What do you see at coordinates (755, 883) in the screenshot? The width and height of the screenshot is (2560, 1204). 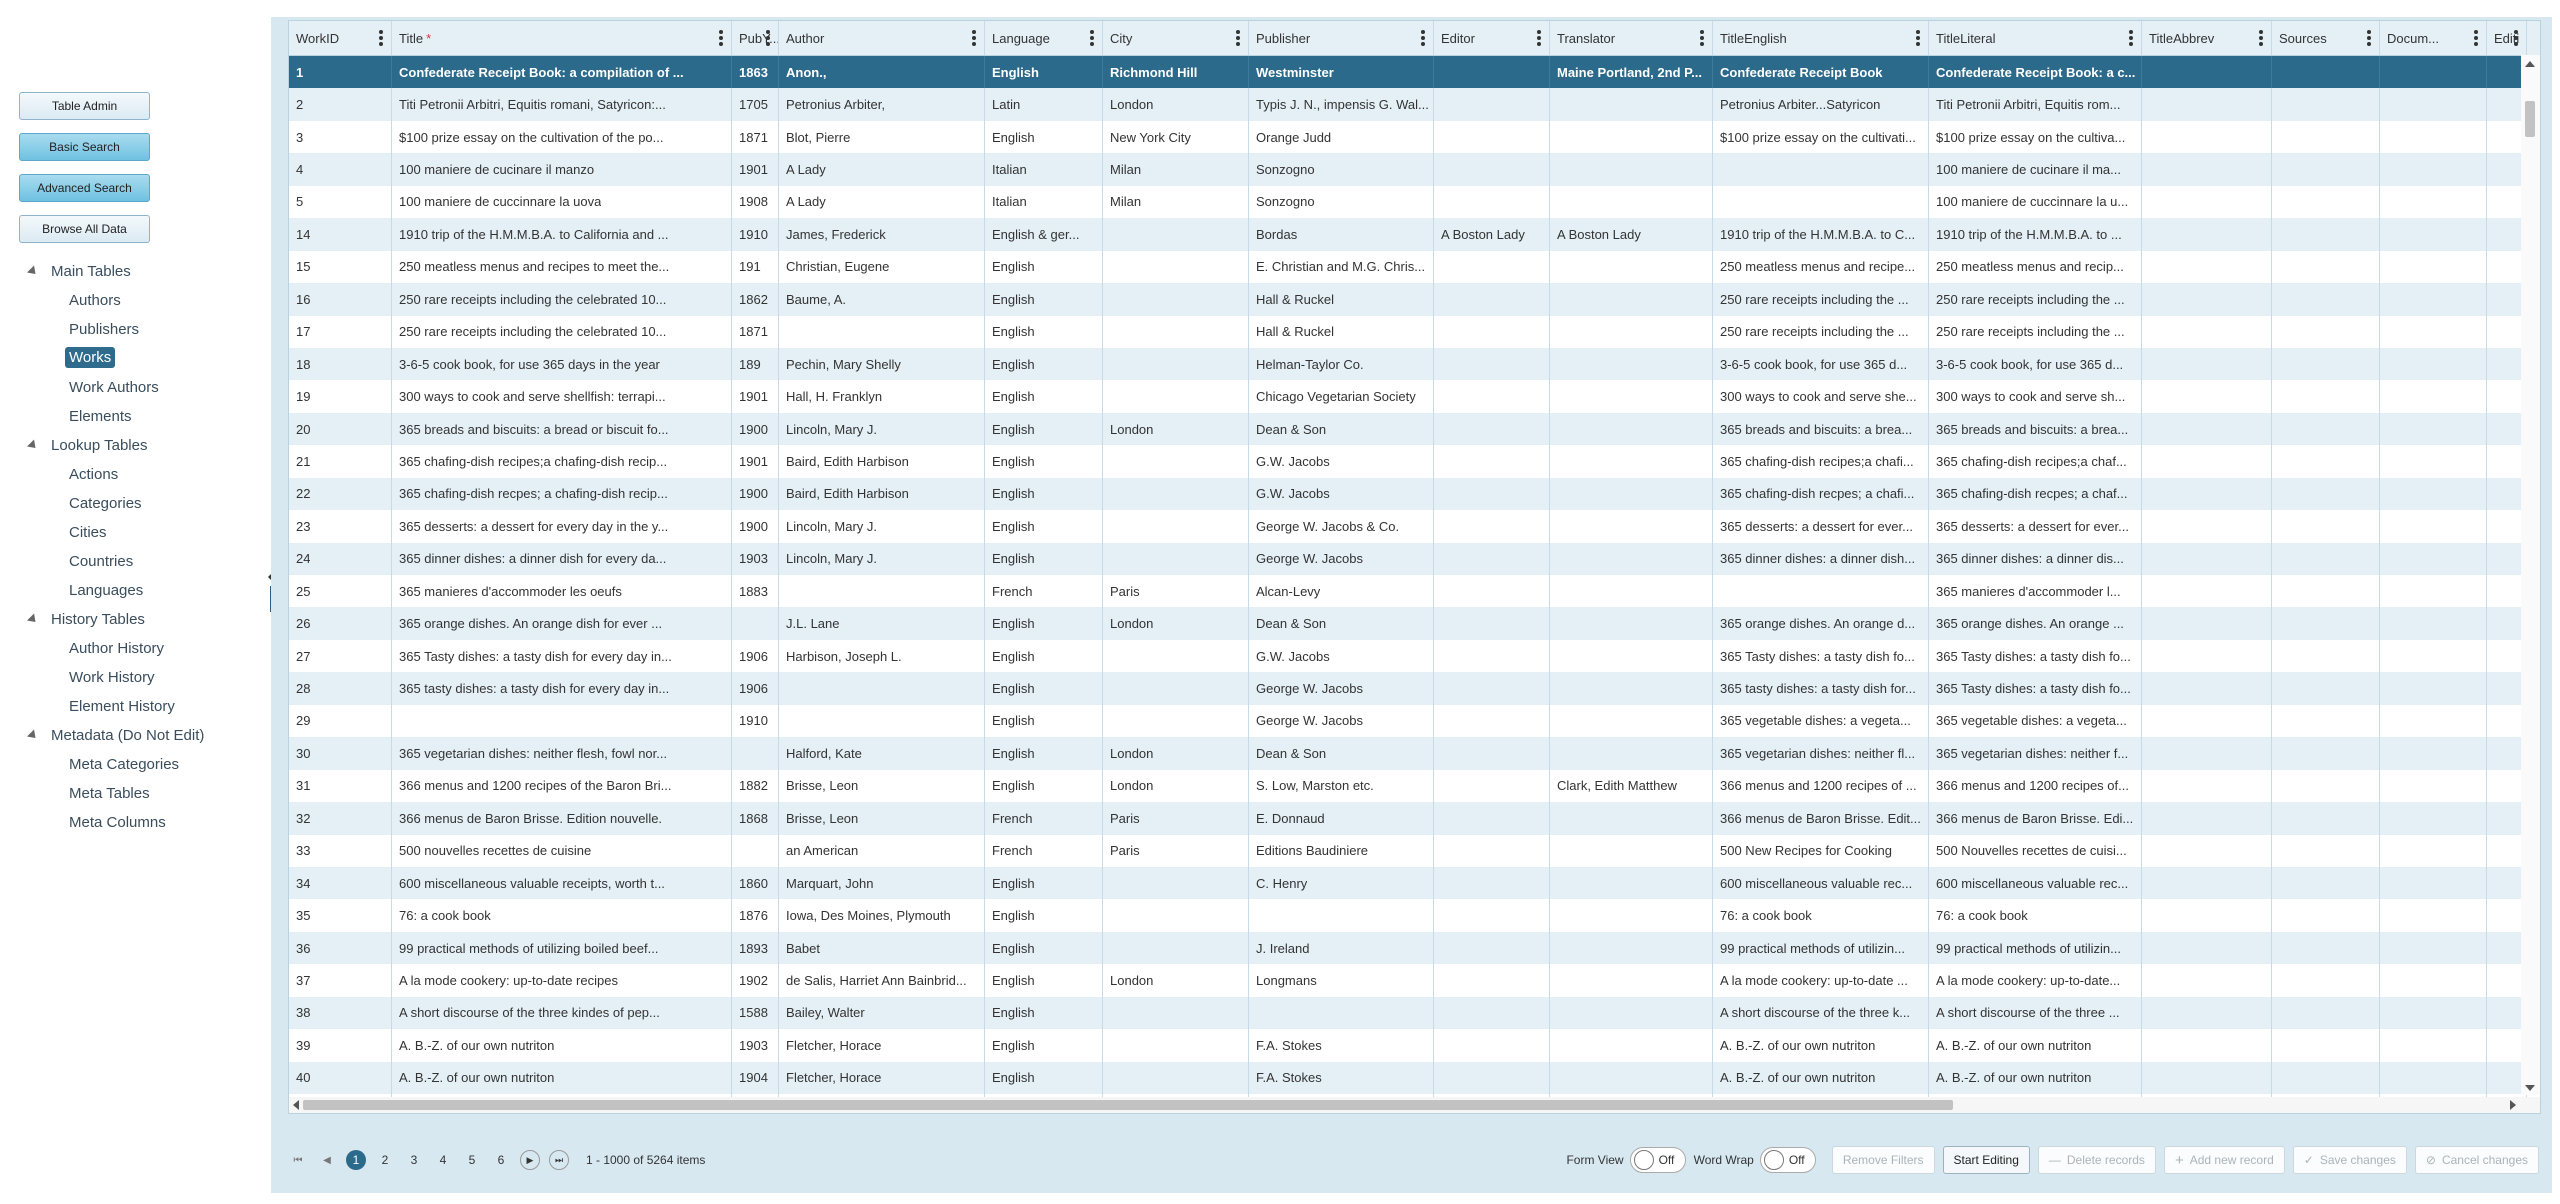 I see `table-cell: 1860` at bounding box center [755, 883].